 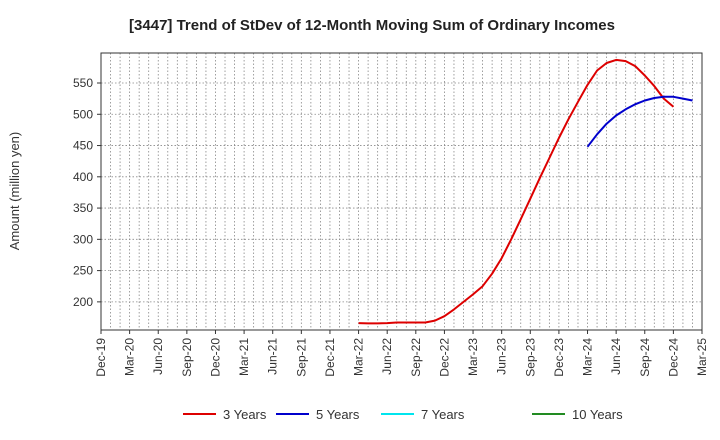 I want to click on x-tick-label: Mar-23, so click(x=473, y=357).